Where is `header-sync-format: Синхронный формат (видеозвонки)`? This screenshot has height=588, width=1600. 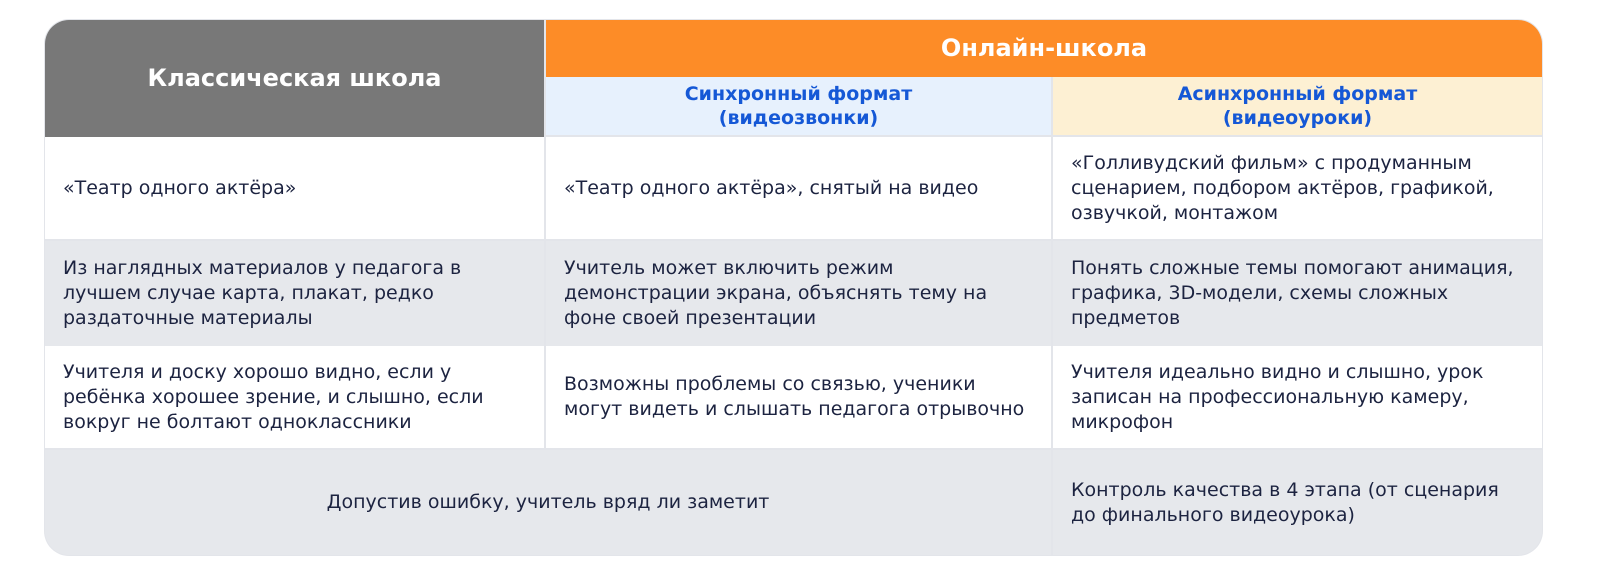 header-sync-format: Синхронный формат (видеозвонки) is located at coordinates (799, 107).